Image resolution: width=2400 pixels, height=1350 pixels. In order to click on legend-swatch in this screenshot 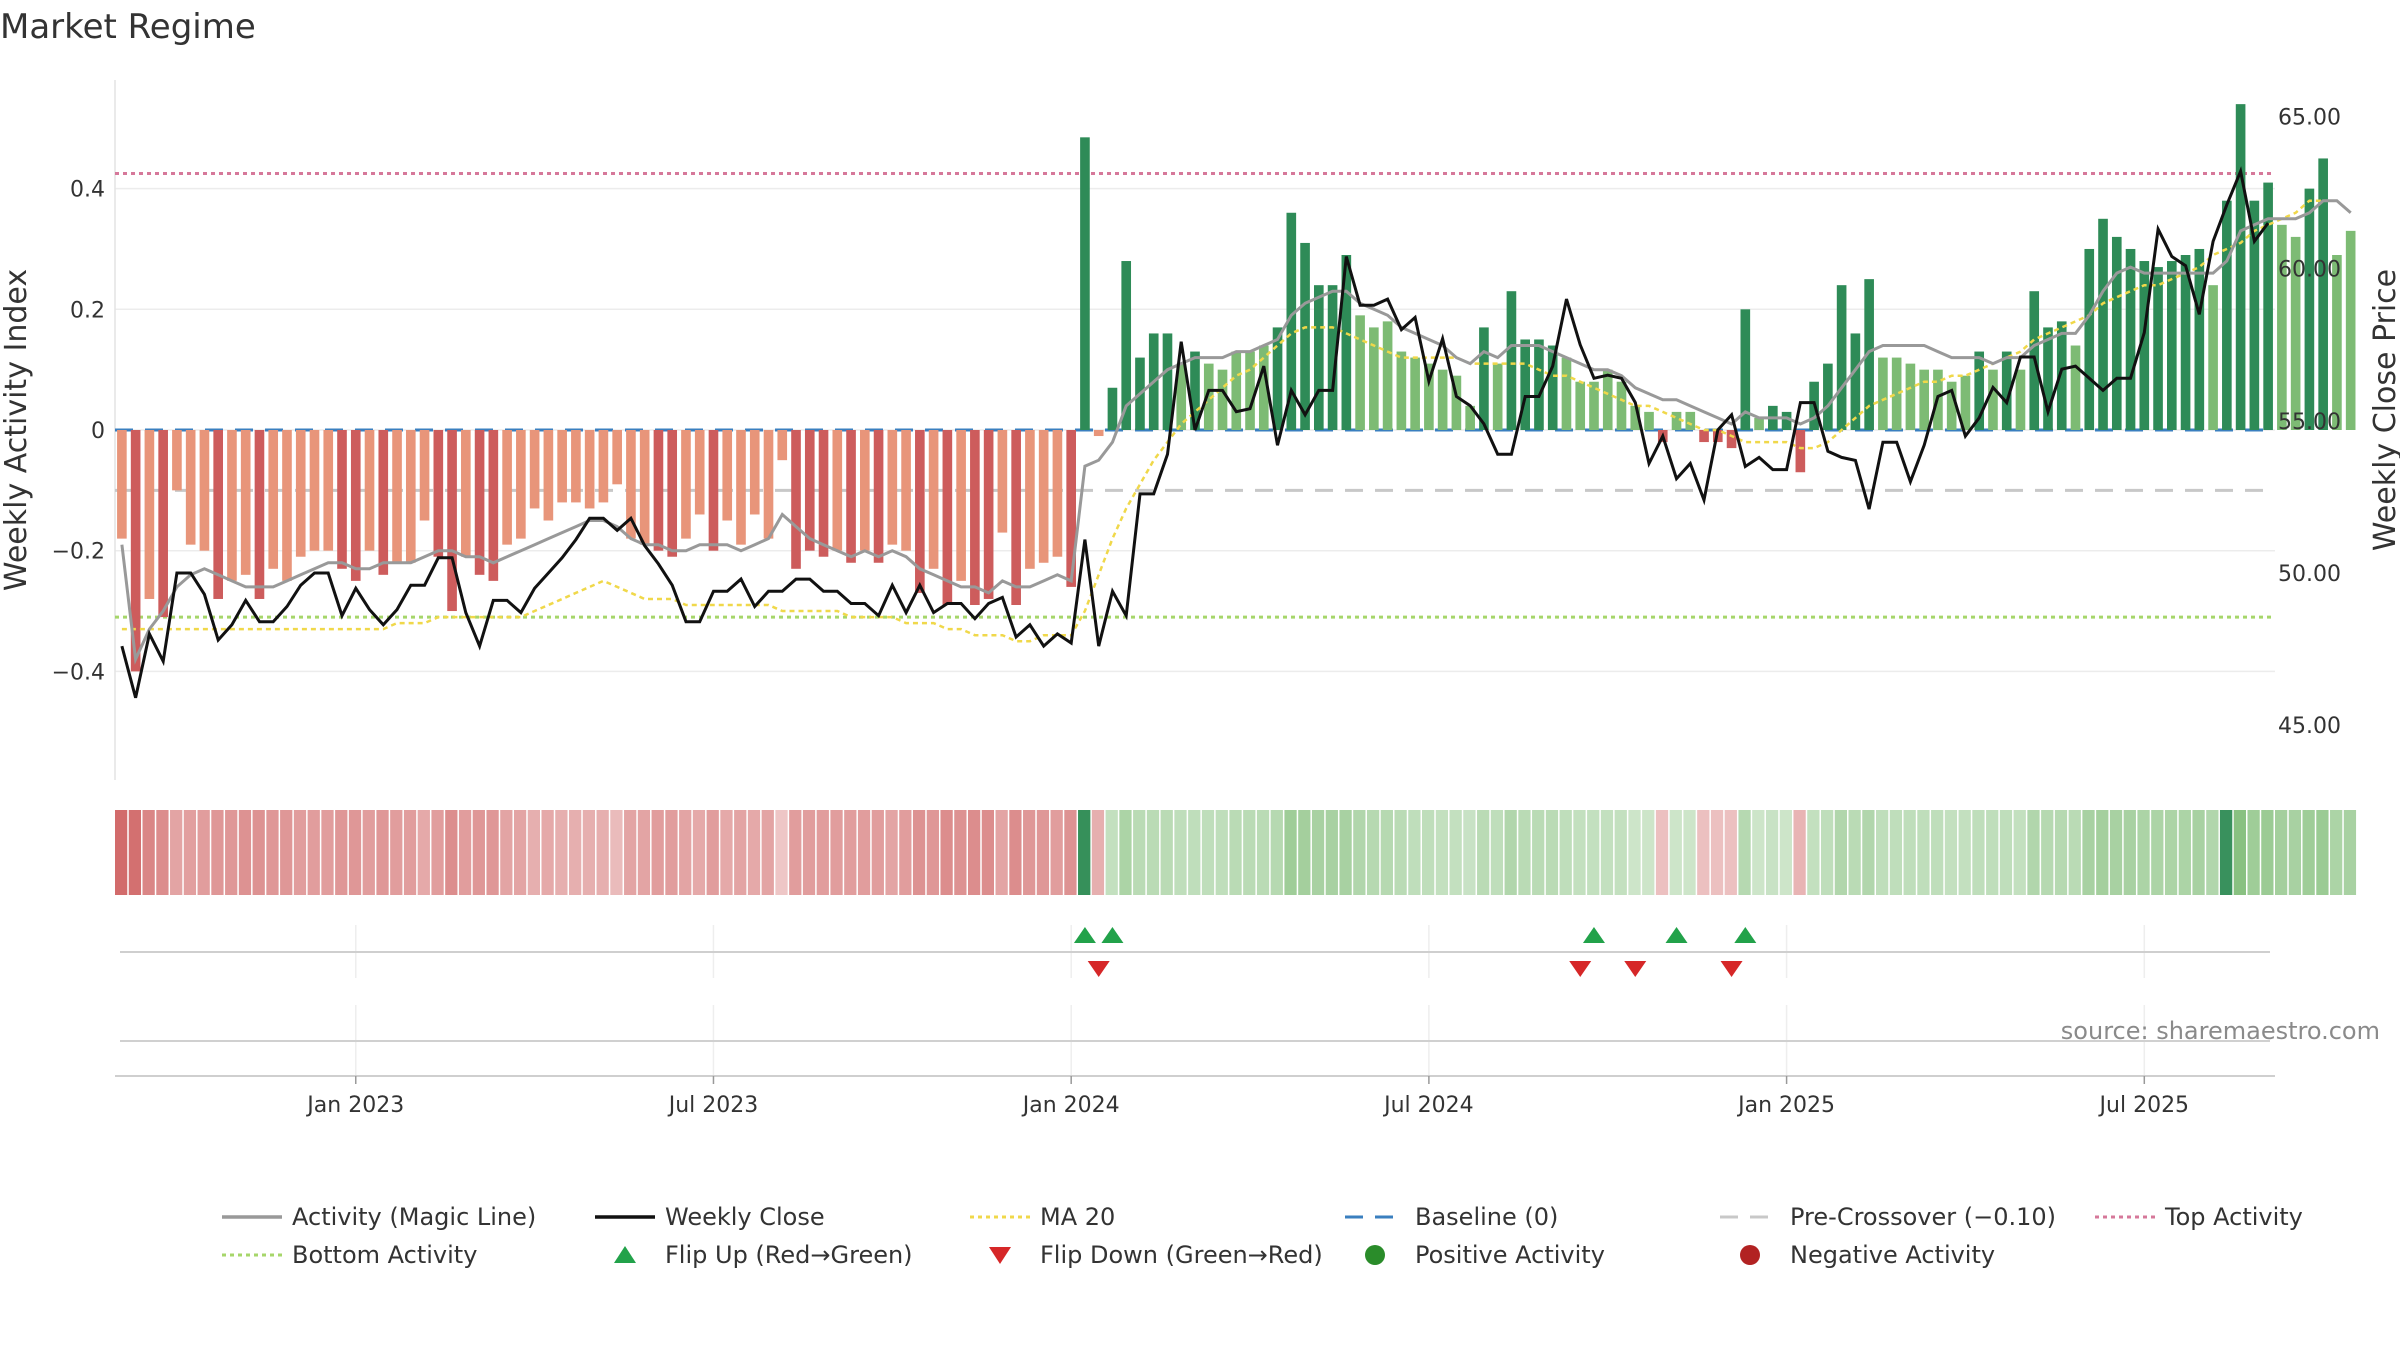, I will do `click(1375, 1255)`.